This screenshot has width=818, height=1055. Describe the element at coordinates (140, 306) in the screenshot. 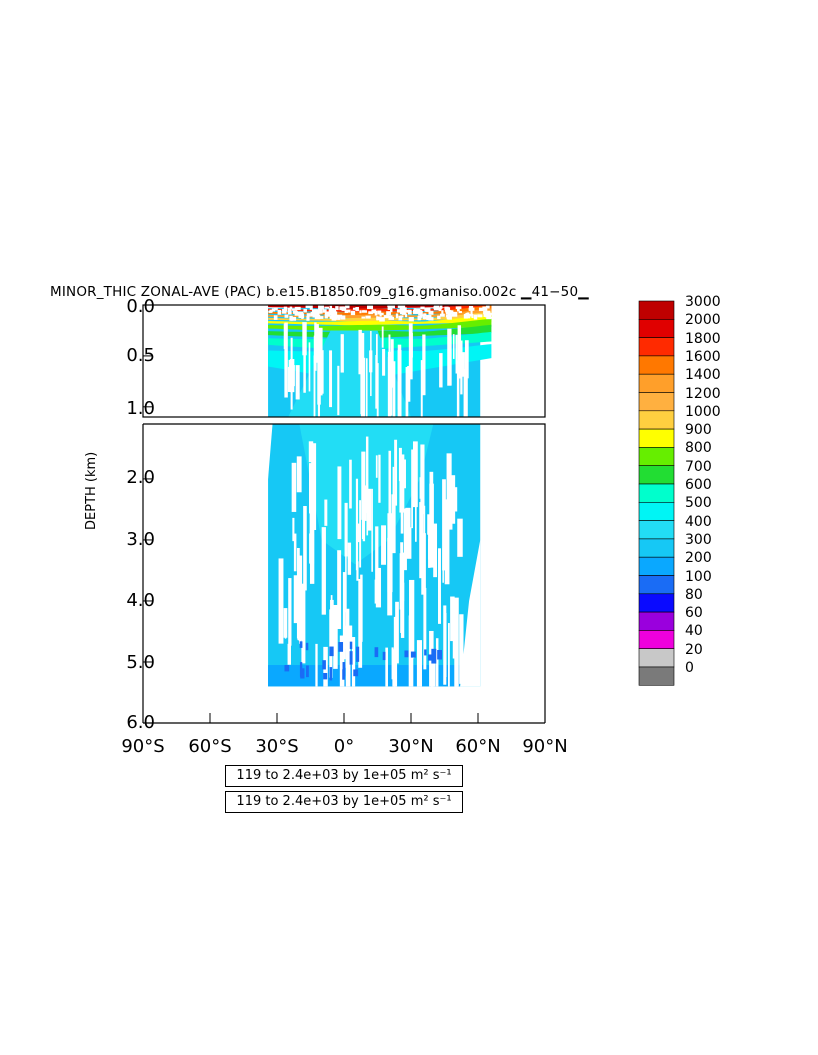

I see `y-tick-label: 0.0` at that location.